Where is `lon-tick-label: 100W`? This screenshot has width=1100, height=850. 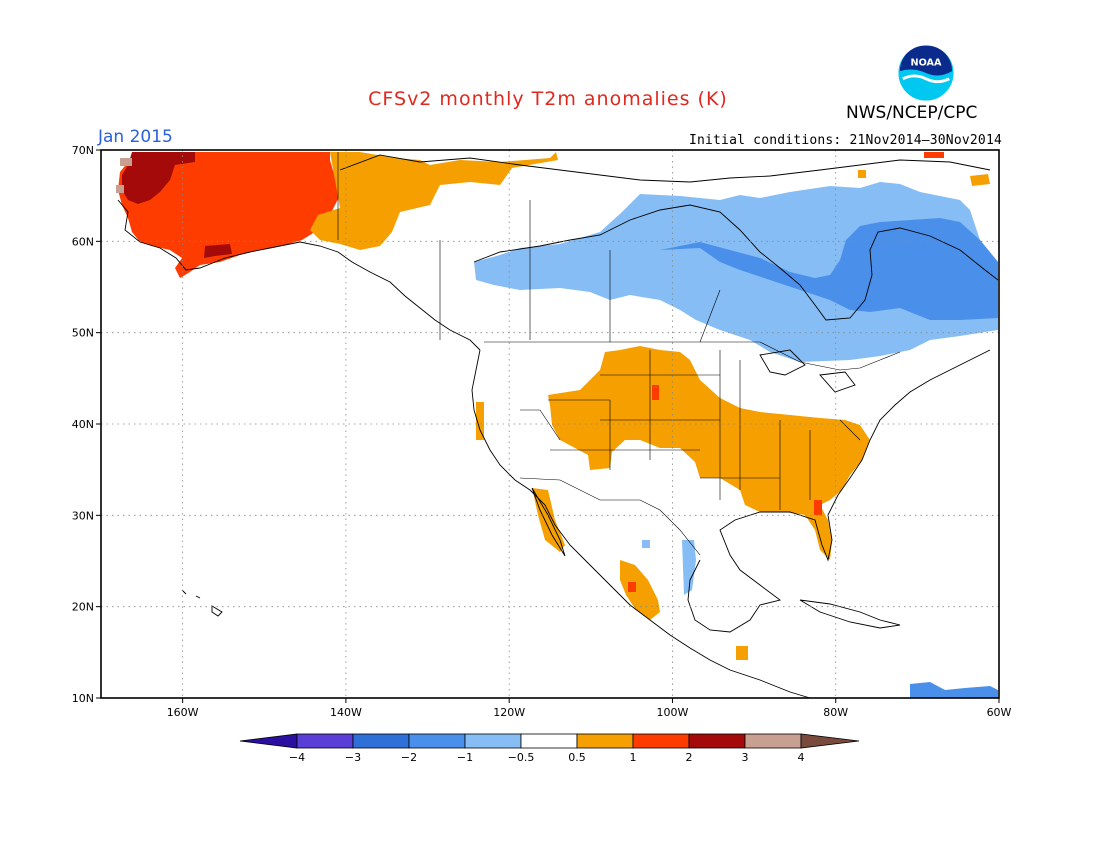 lon-tick-label: 100W is located at coordinates (673, 712).